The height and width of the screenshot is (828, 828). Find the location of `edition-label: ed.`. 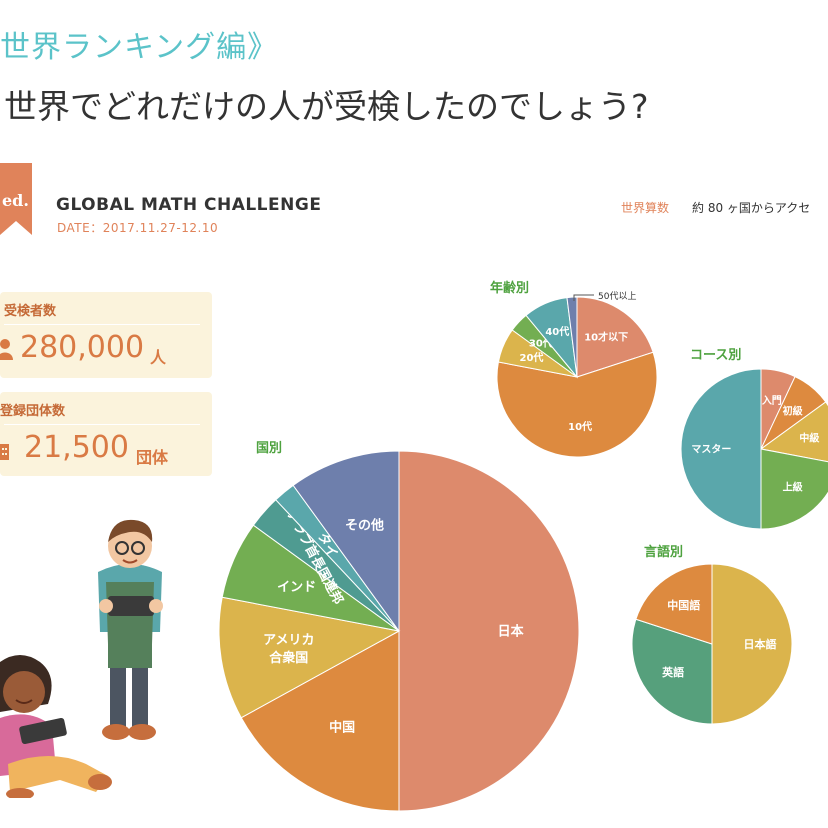

edition-label: ed. is located at coordinates (15, 200).